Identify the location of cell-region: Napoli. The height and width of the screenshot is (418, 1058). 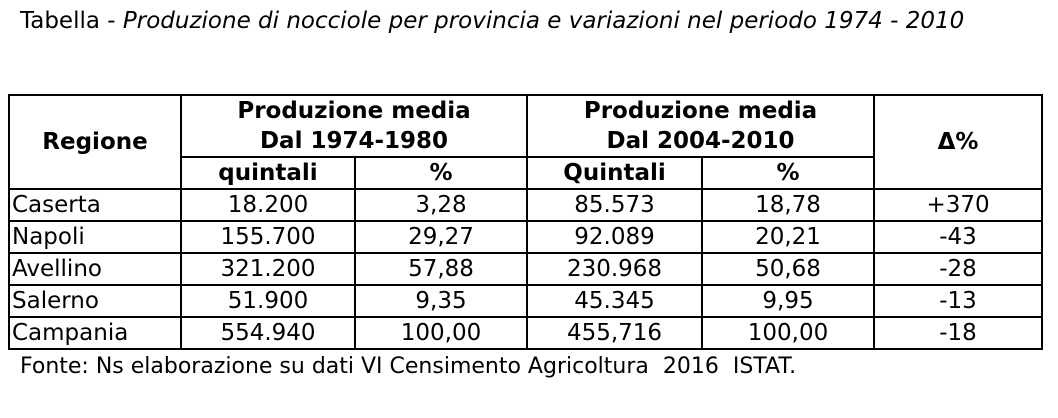
(95, 237).